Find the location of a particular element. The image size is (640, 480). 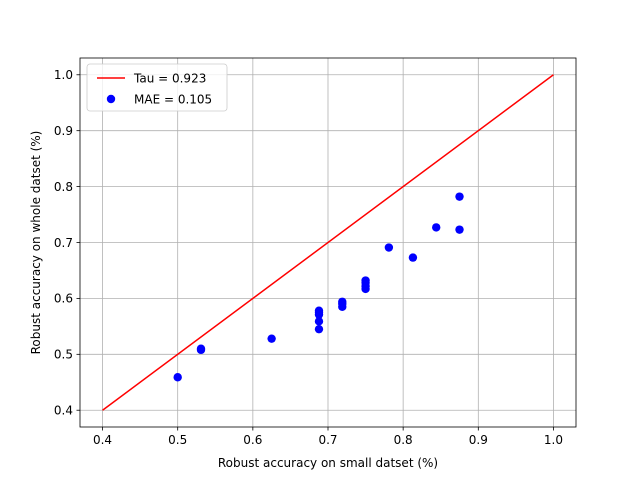

legend-label: Tau = 0.923 is located at coordinates (169, 79).